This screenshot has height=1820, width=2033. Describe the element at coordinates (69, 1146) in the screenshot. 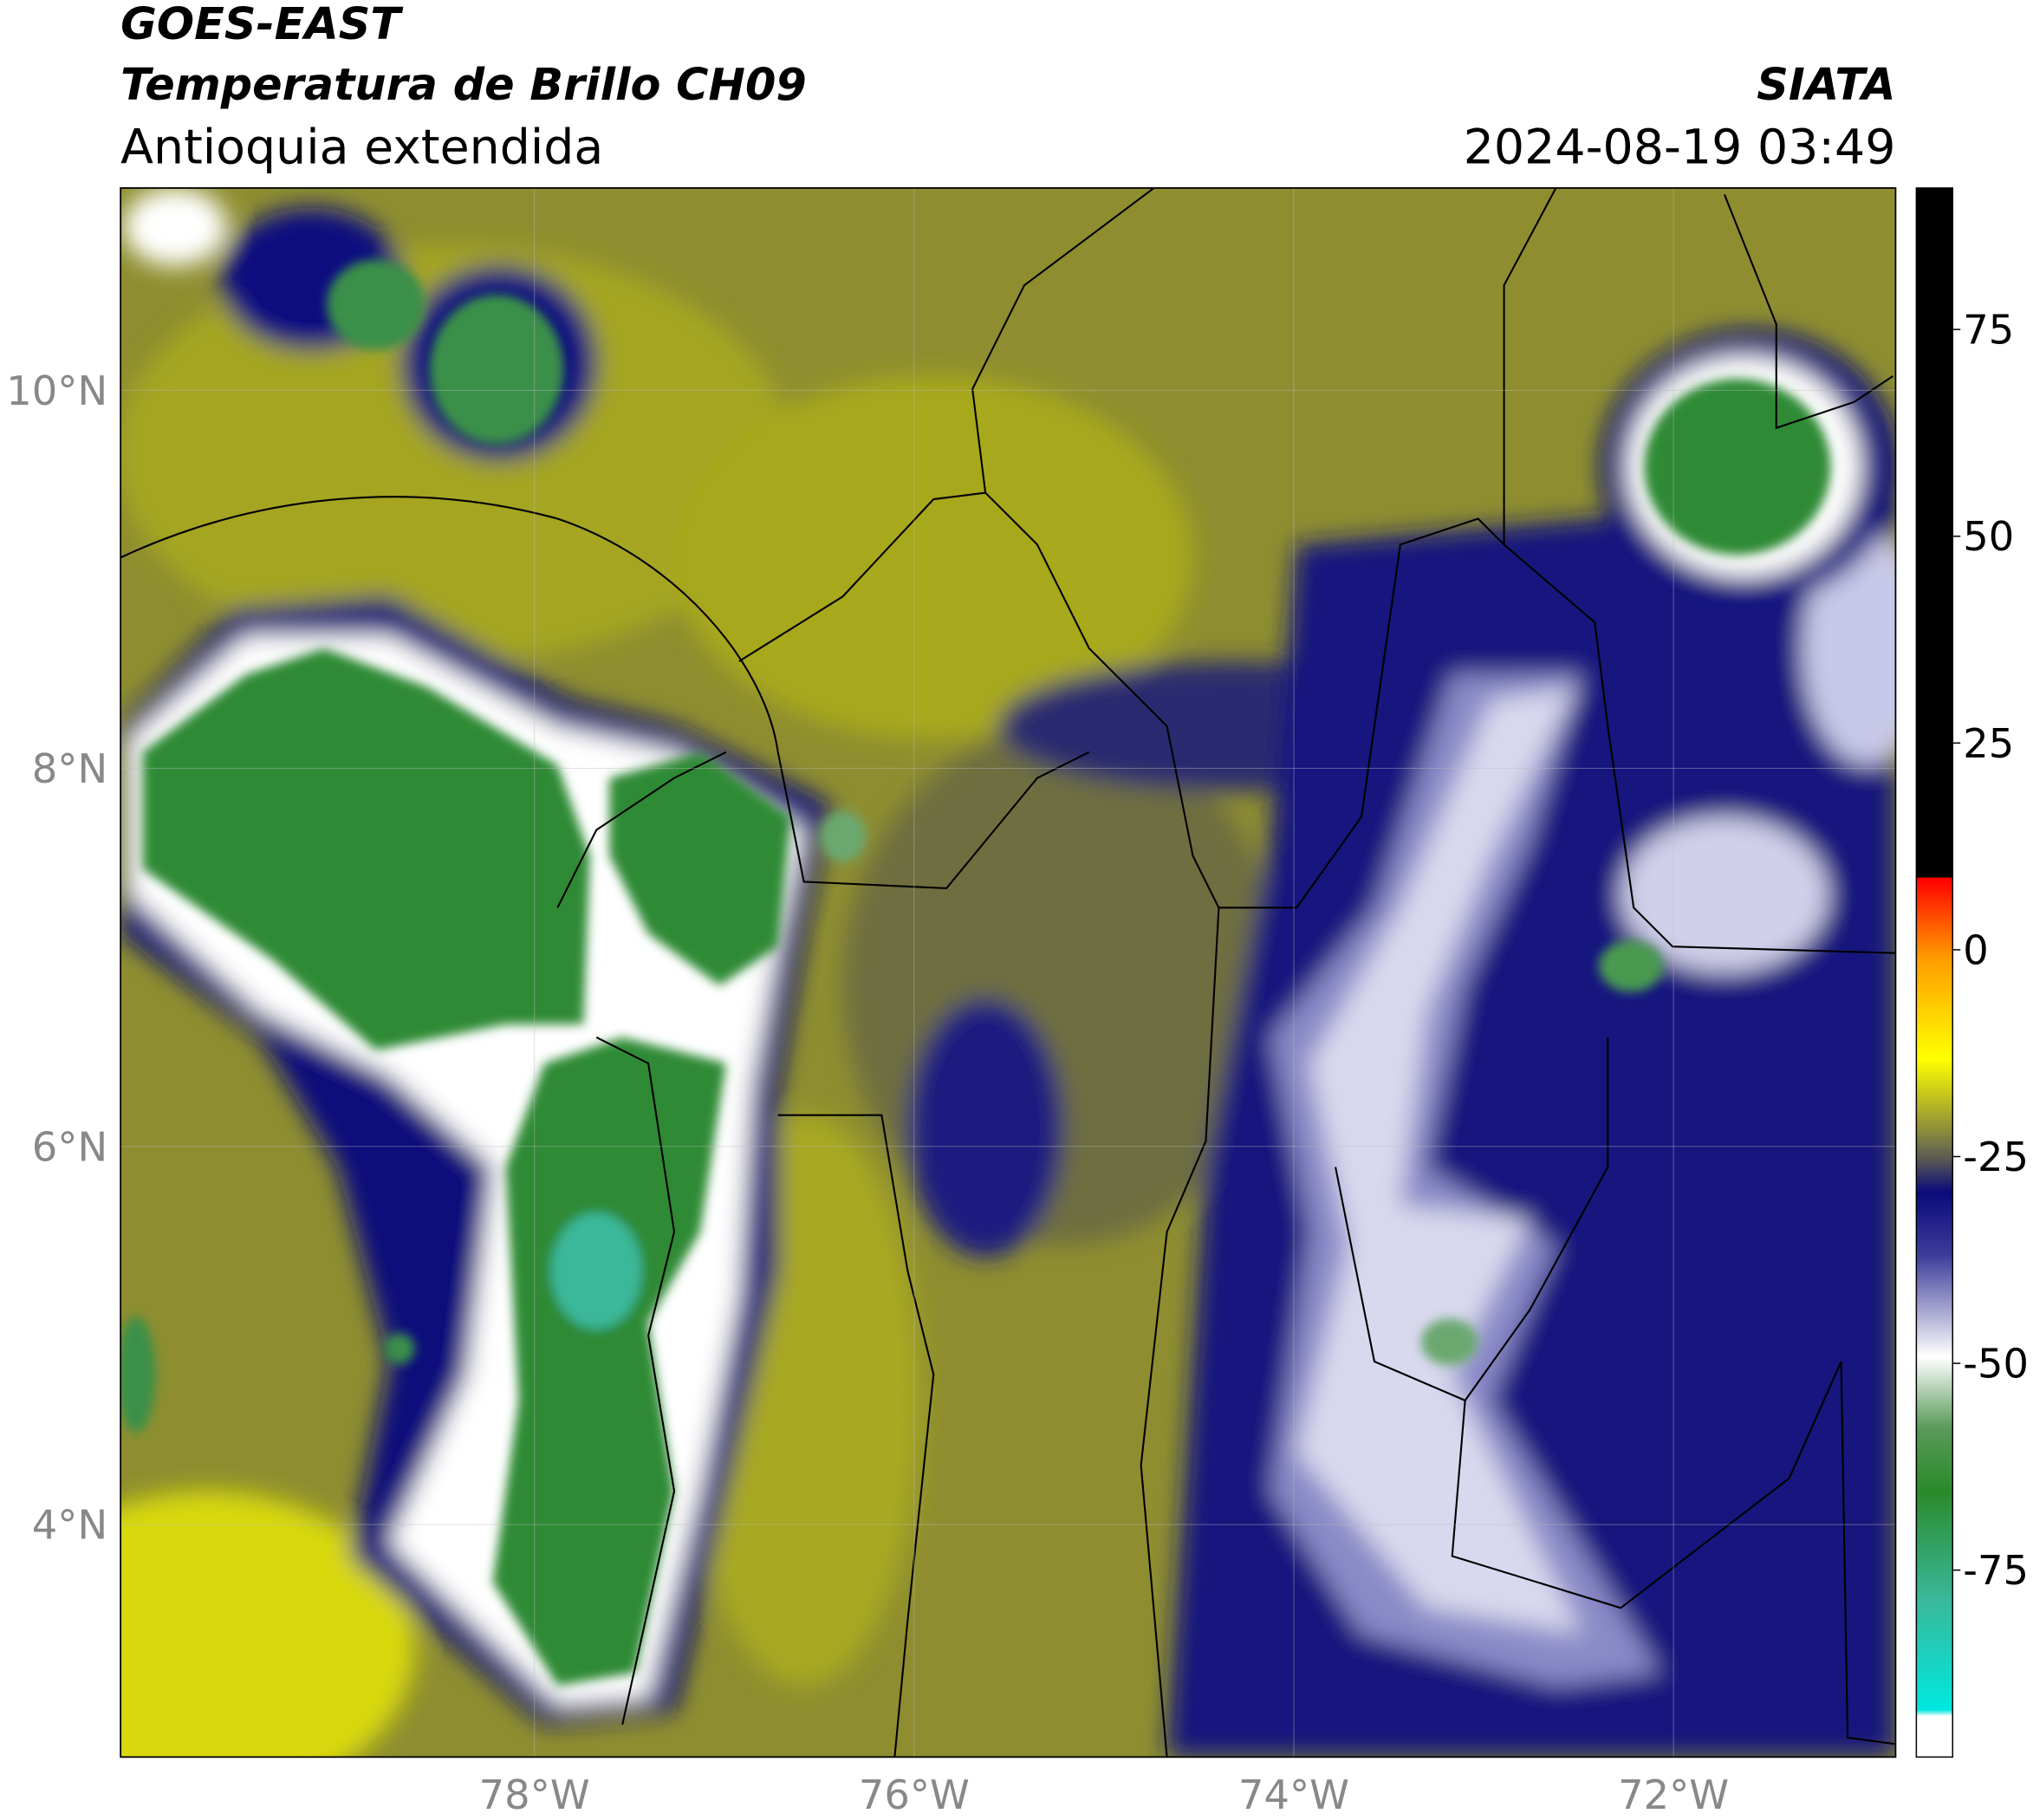

I see `lat-tick-label: 6°N` at that location.